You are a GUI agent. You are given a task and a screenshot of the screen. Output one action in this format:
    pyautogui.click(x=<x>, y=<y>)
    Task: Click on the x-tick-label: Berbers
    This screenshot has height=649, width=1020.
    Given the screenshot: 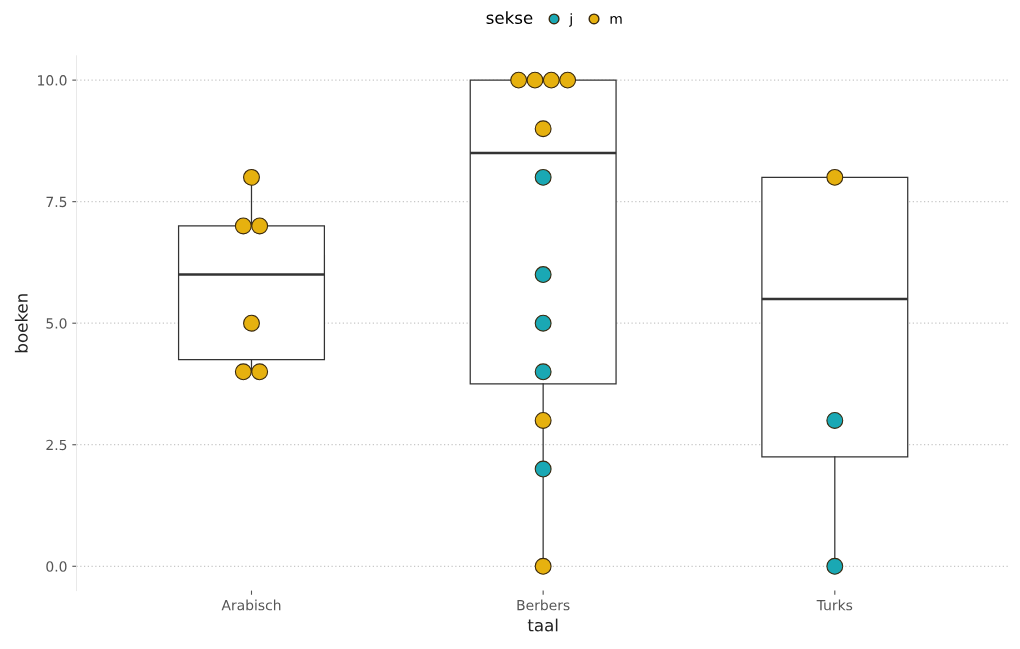 What is the action you would take?
    pyautogui.click(x=543, y=605)
    